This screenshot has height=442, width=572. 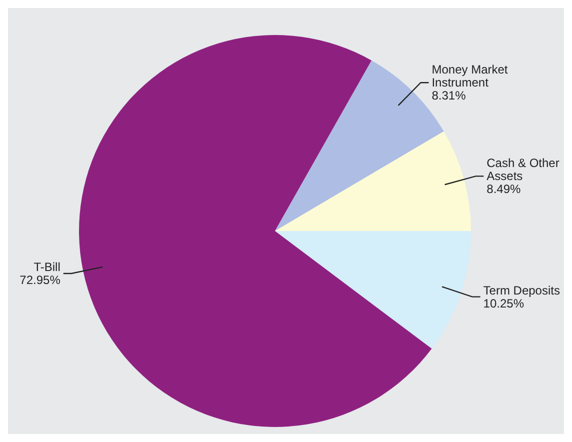 What do you see at coordinates (449, 95) in the screenshot?
I see `data-label: 8.31%` at bounding box center [449, 95].